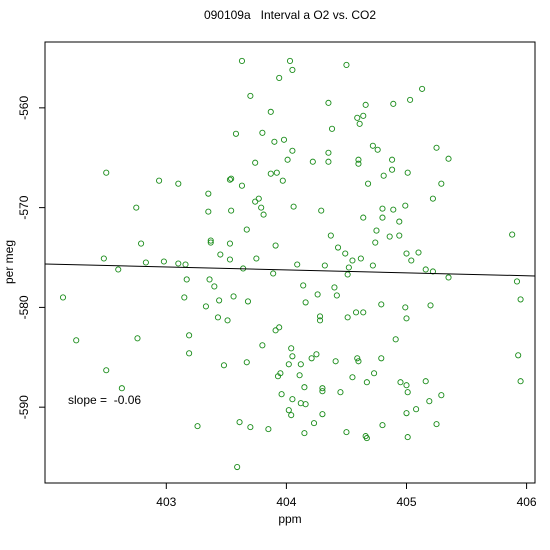 This screenshot has width=550, height=550. What do you see at coordinates (290, 270) in the screenshot?
I see `fit-line` at bounding box center [290, 270].